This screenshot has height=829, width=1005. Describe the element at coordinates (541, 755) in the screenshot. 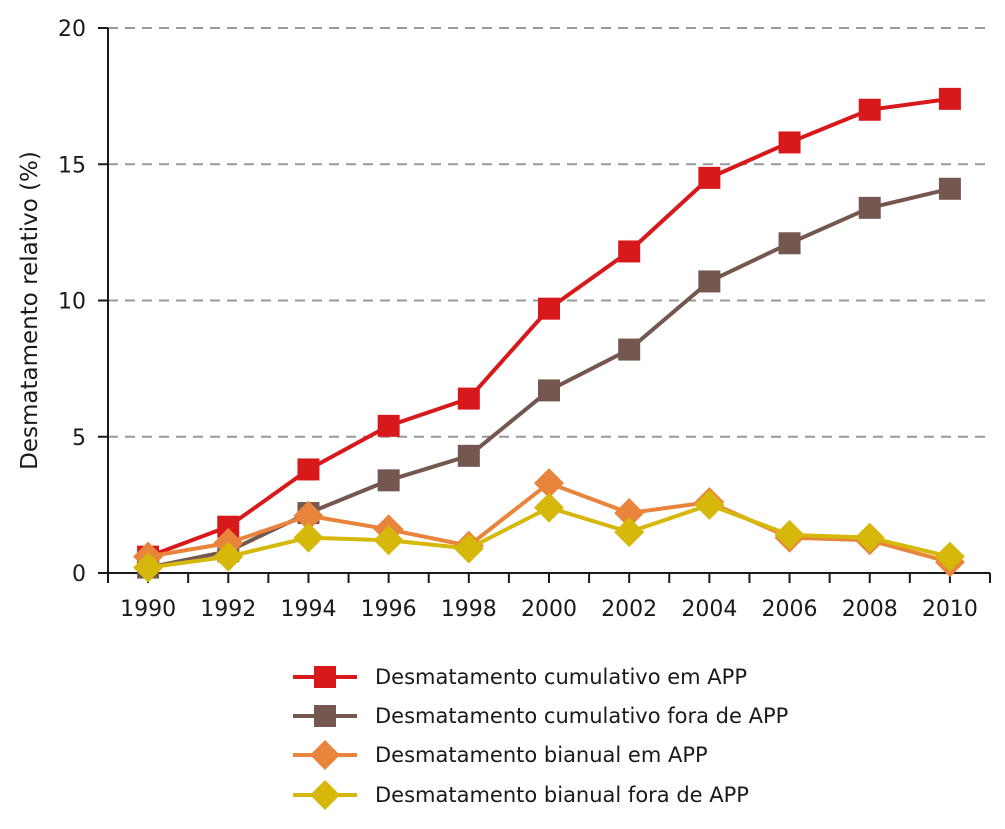

I see `legend-label: Desmatamento bianual em APP` at that location.